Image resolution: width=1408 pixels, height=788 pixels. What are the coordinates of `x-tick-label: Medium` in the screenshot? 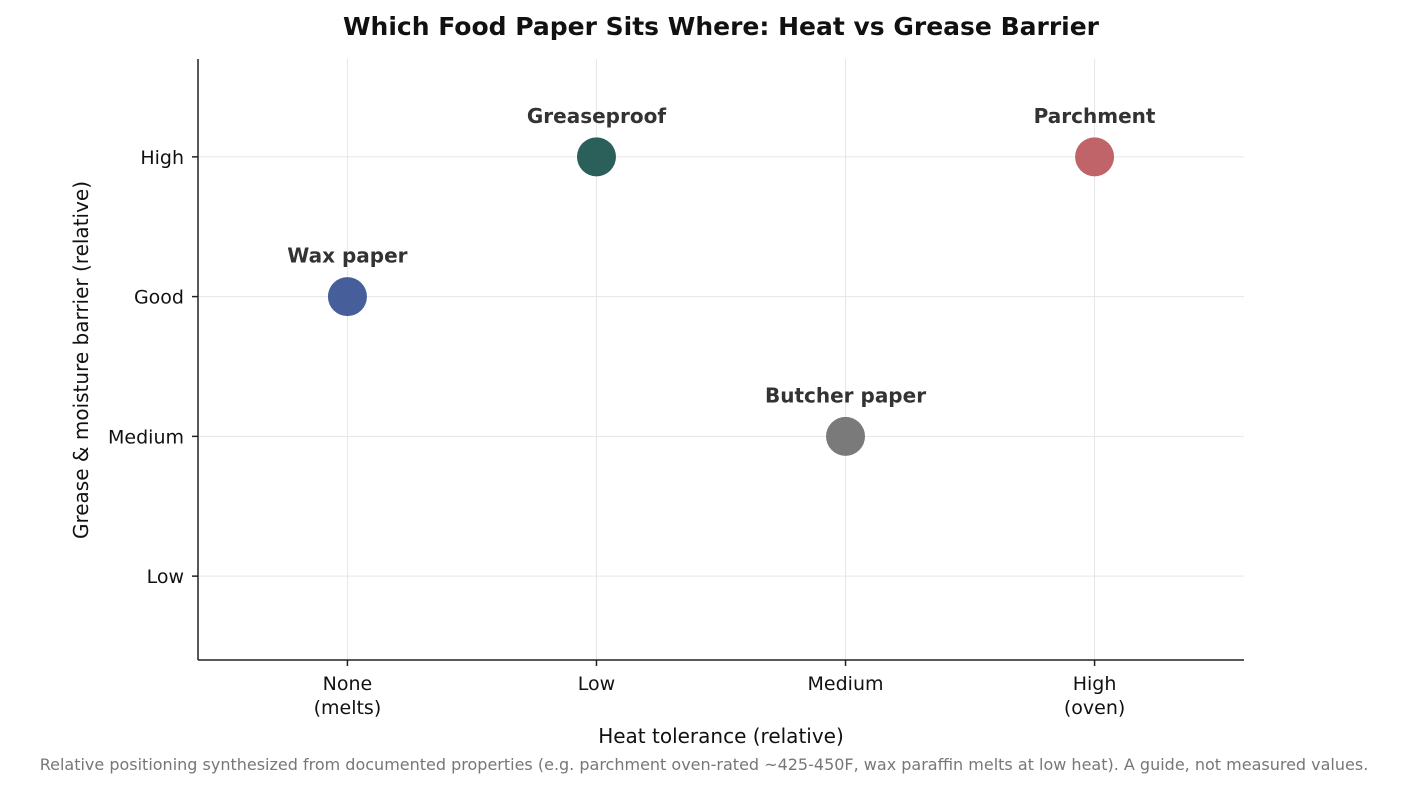 It's located at (846, 684).